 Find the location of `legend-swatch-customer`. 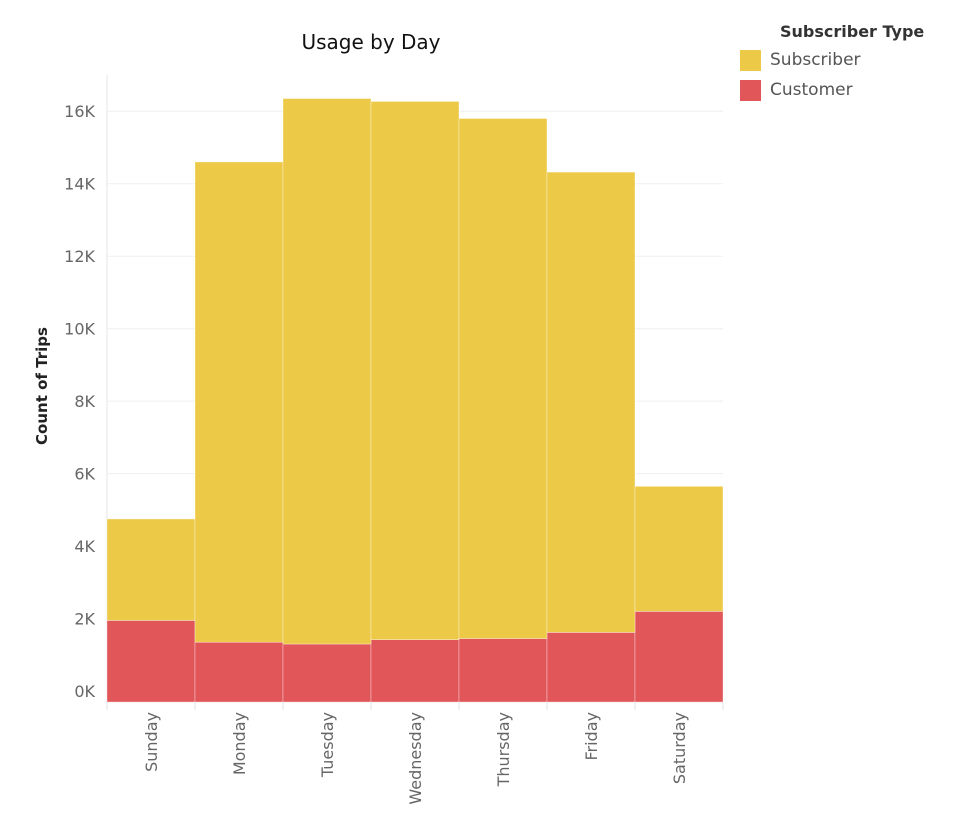

legend-swatch-customer is located at coordinates (750, 90).